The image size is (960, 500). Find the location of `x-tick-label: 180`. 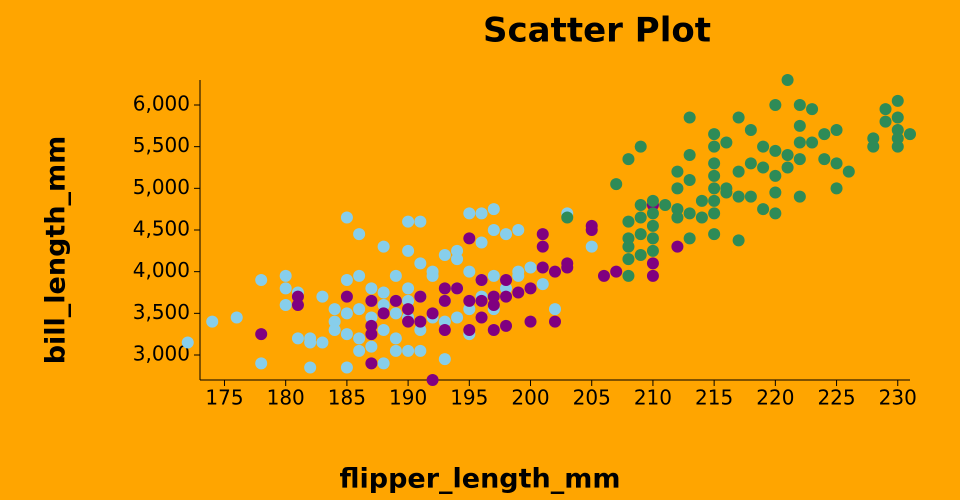

x-tick-label: 180 is located at coordinates (286, 398).